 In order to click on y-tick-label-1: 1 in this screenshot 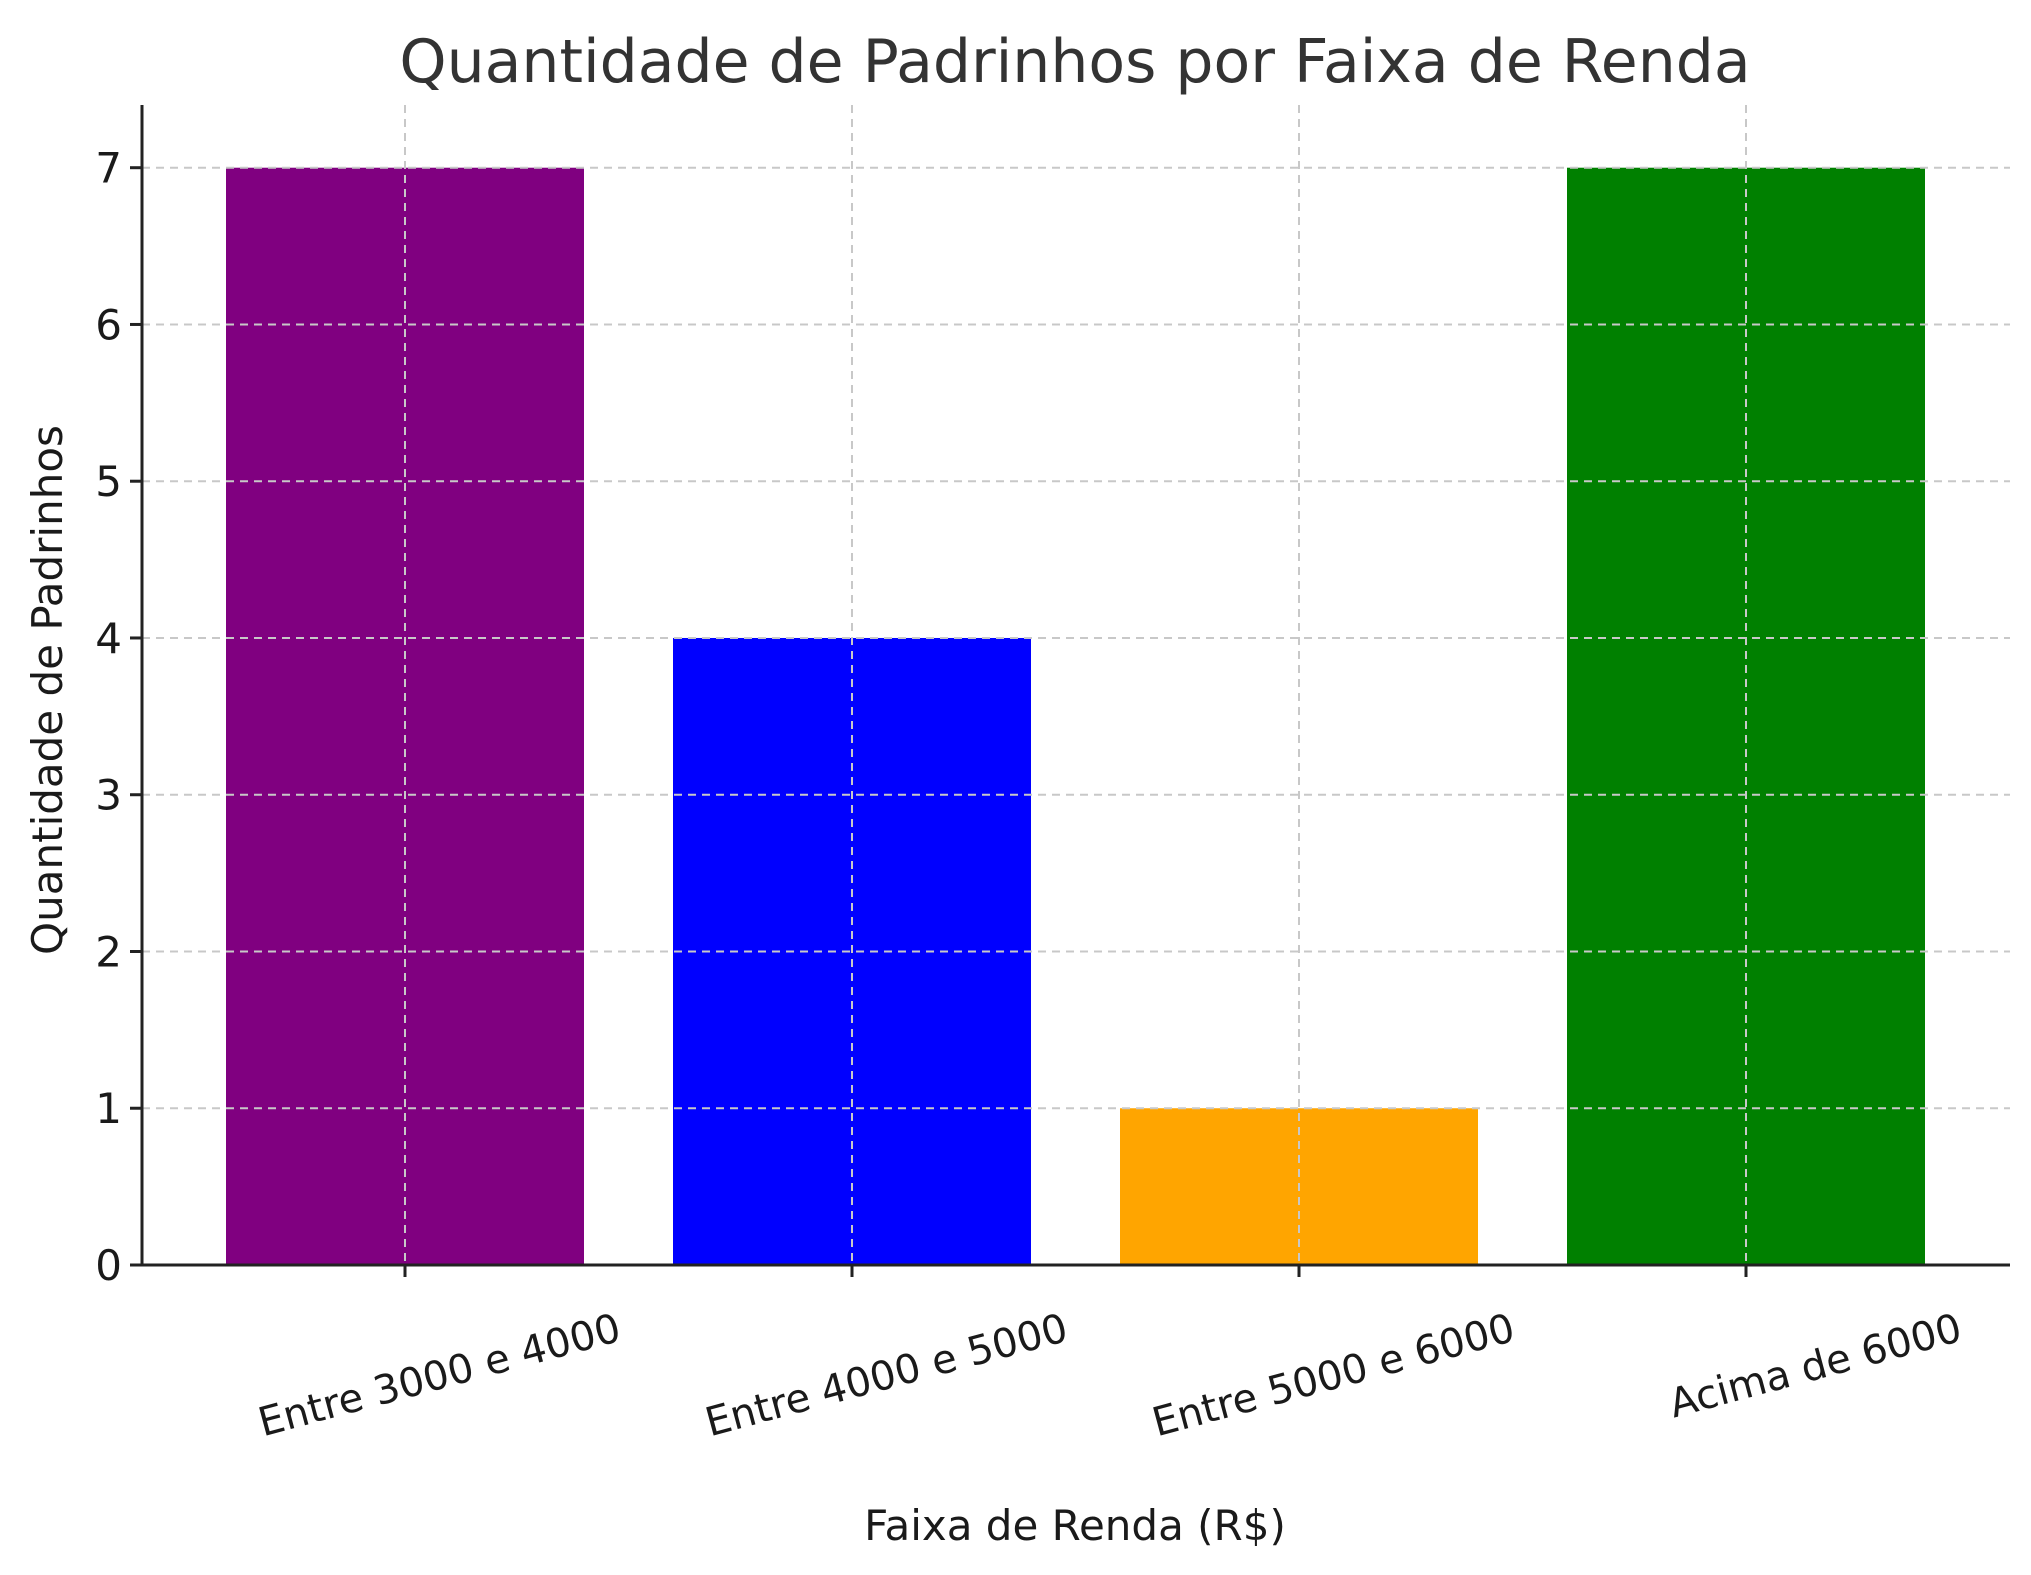, I will do `click(108, 1108)`.